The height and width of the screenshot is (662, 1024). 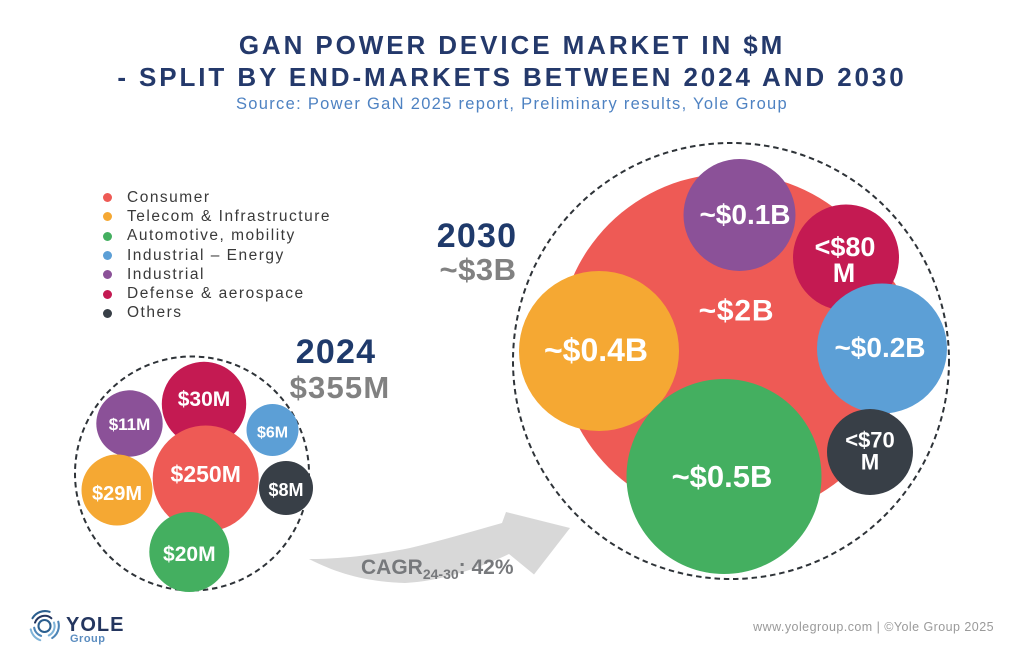 I want to click on svg-text: ~$0.4B, so click(x=596, y=350).